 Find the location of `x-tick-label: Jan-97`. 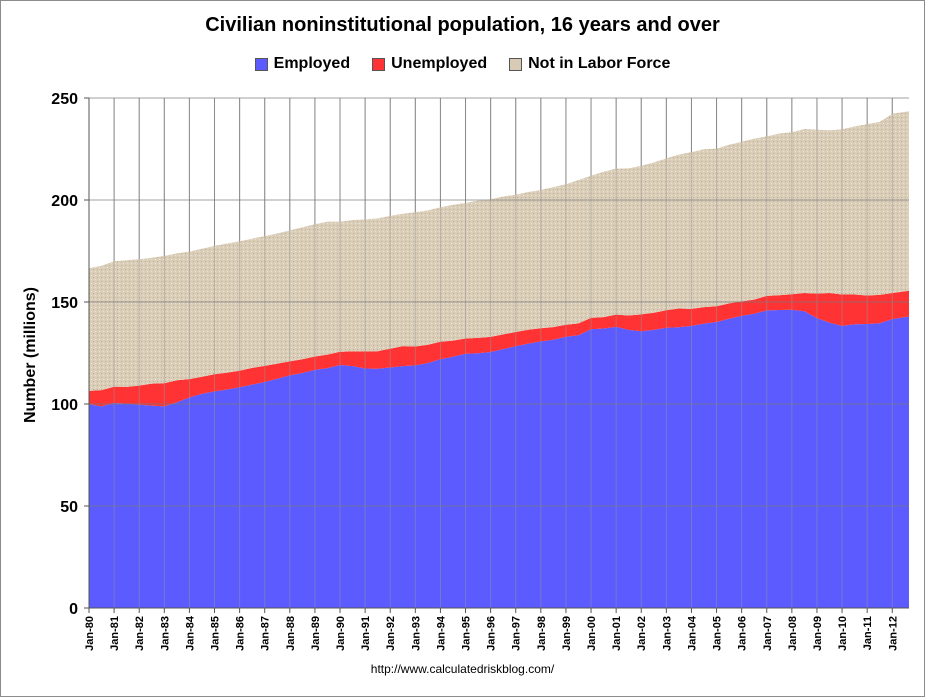

x-tick-label: Jan-97 is located at coordinates (517, 633).